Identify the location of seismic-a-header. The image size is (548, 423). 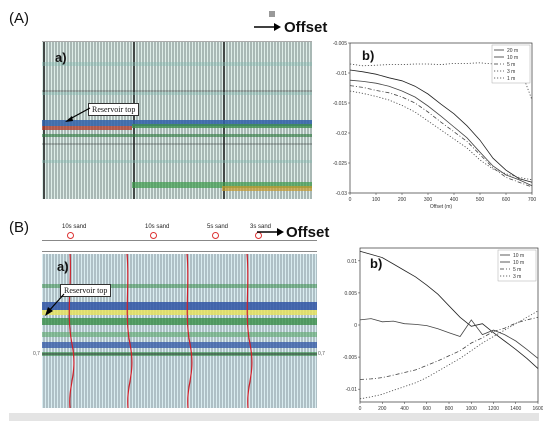
(177, 37).